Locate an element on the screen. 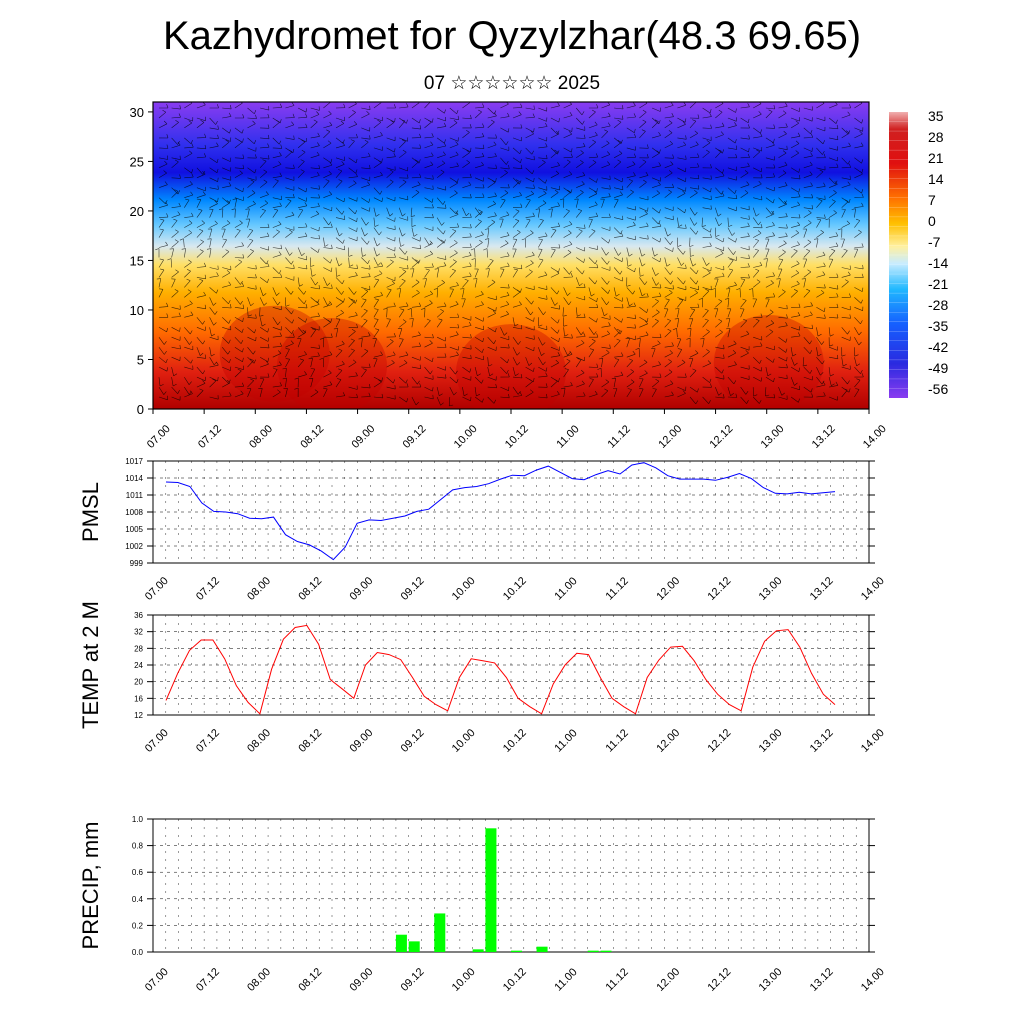  y-tick-label: 25 is located at coordinates (137, 161).